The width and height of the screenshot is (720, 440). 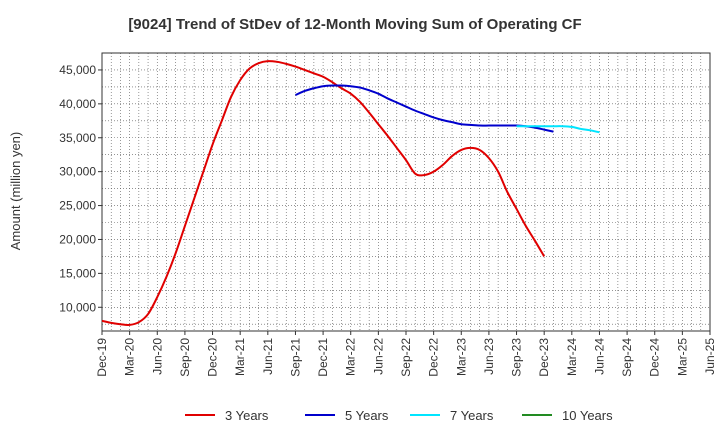 What do you see at coordinates (77, 104) in the screenshot?
I see `y-tick-label: 40,000` at bounding box center [77, 104].